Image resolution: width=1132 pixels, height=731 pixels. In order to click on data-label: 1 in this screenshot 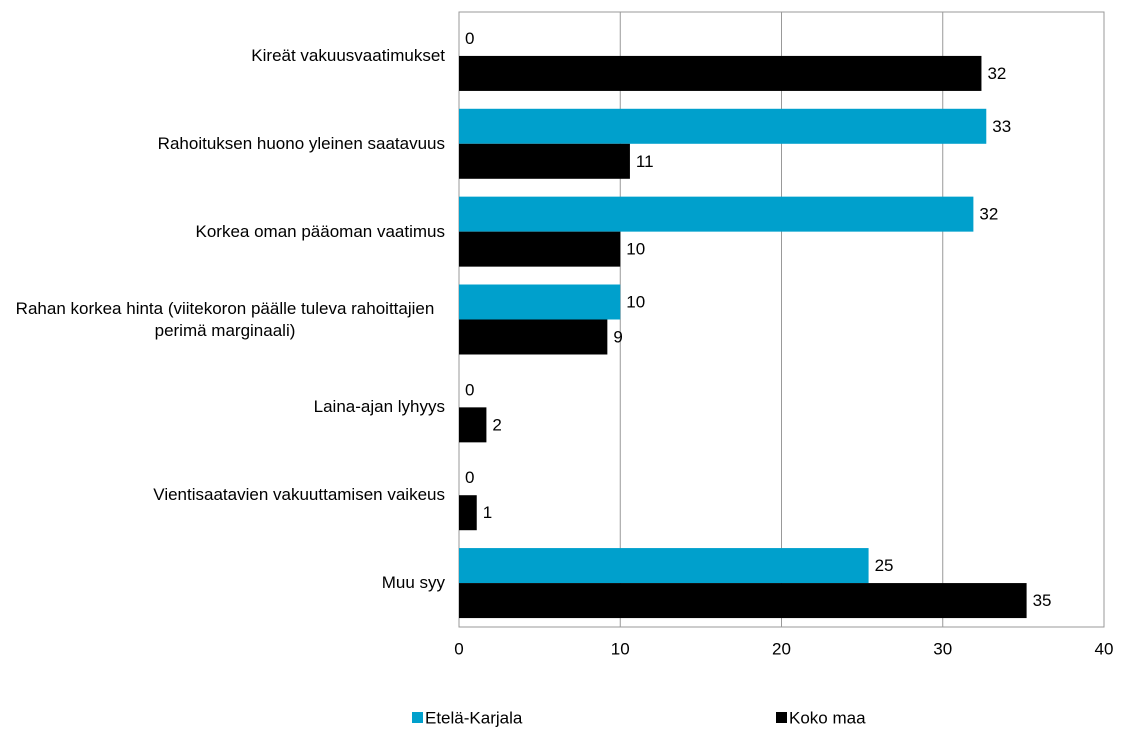, I will do `click(487, 512)`.